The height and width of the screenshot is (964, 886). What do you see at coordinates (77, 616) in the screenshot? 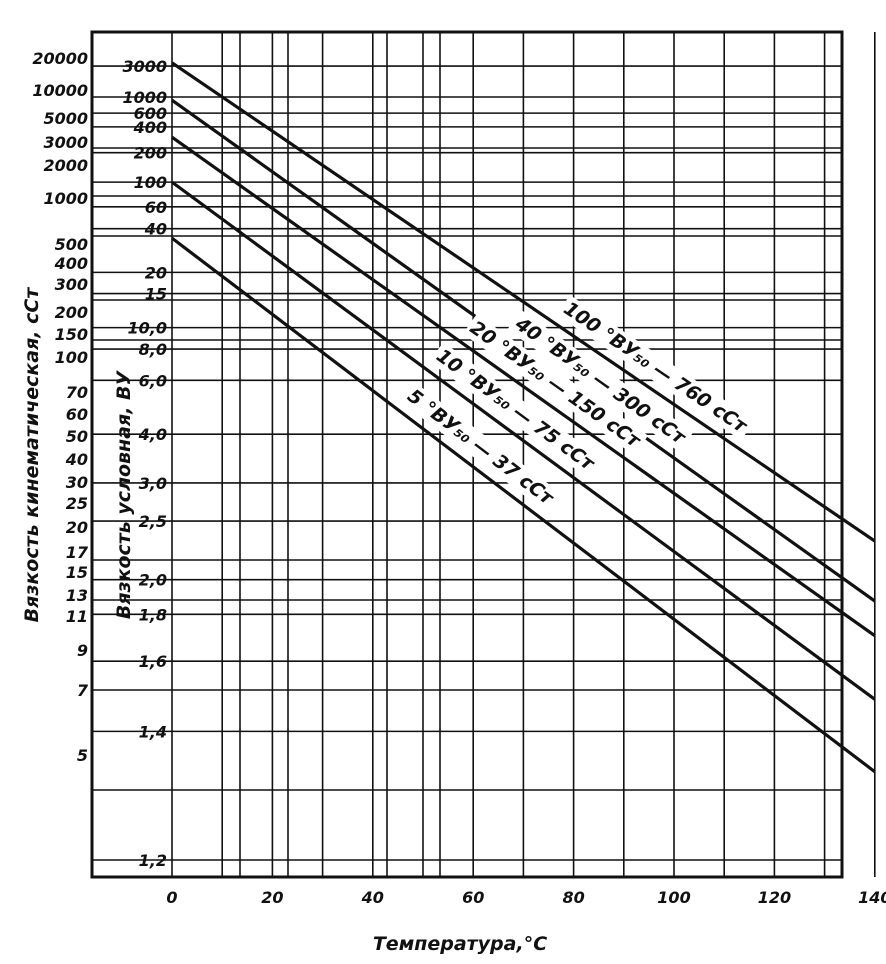
I see `y-tick-label-kinematic: 11` at bounding box center [77, 616].